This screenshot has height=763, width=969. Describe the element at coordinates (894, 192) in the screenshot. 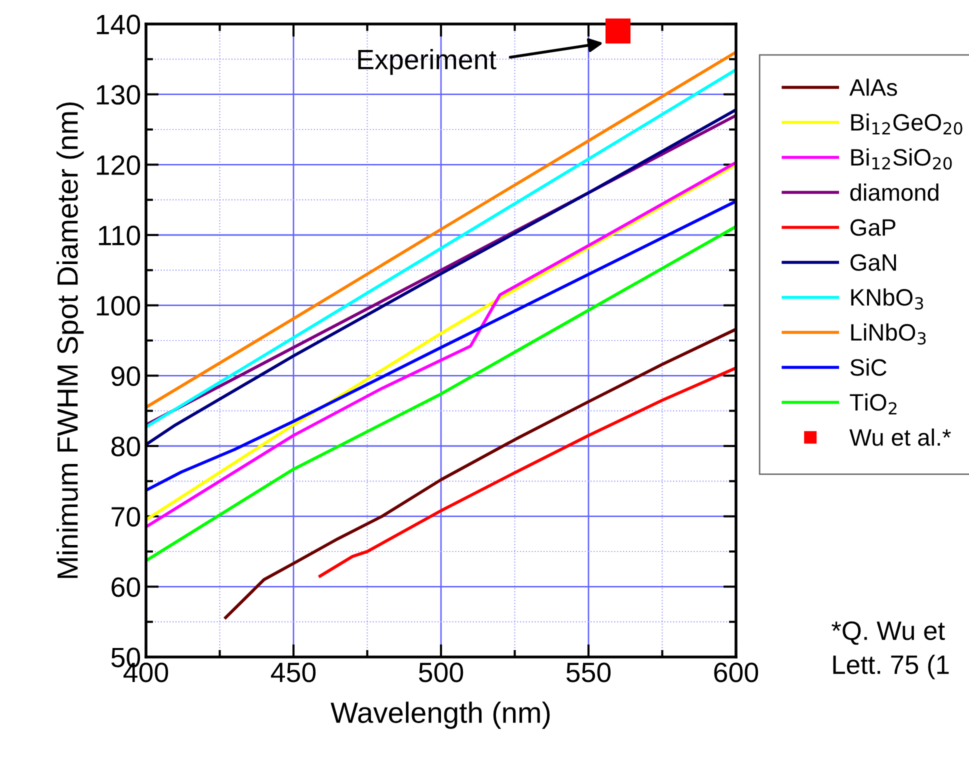

I see `legend-label: diamond` at that location.